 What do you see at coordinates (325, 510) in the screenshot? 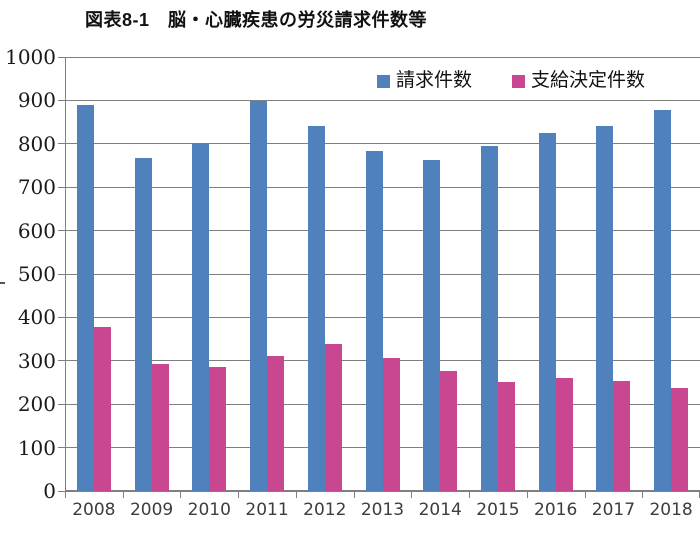
I see `x-axis-label: 2012` at bounding box center [325, 510].